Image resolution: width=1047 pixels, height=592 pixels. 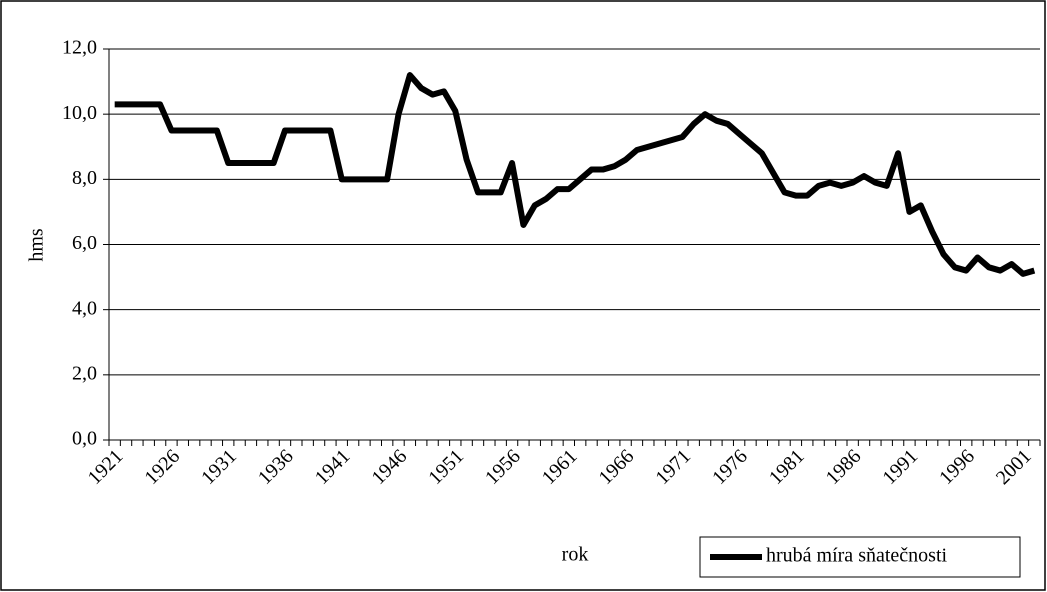 I want to click on y-tick-label: 6,0, so click(x=84, y=243).